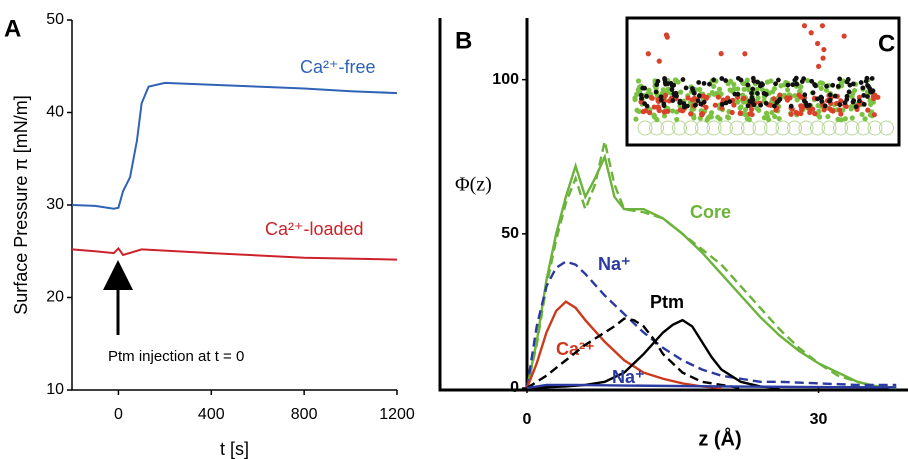 This screenshot has height=459, width=908. I want to click on x-tick-label: 400, so click(211, 414).